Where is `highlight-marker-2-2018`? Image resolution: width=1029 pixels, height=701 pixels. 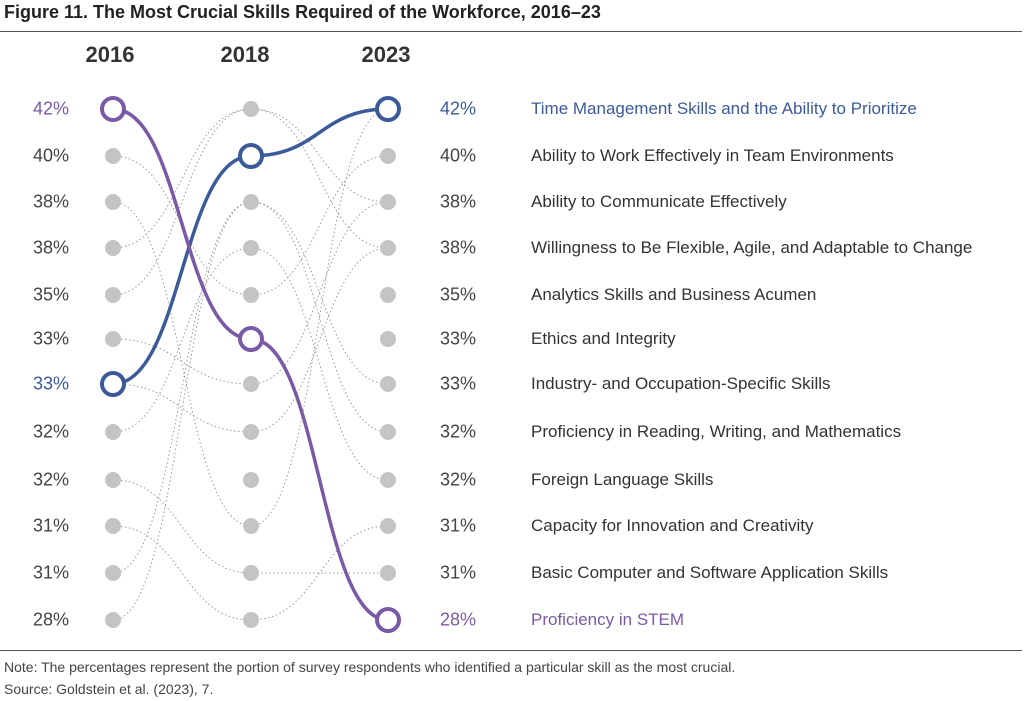
highlight-marker-2-2018 is located at coordinates (251, 339).